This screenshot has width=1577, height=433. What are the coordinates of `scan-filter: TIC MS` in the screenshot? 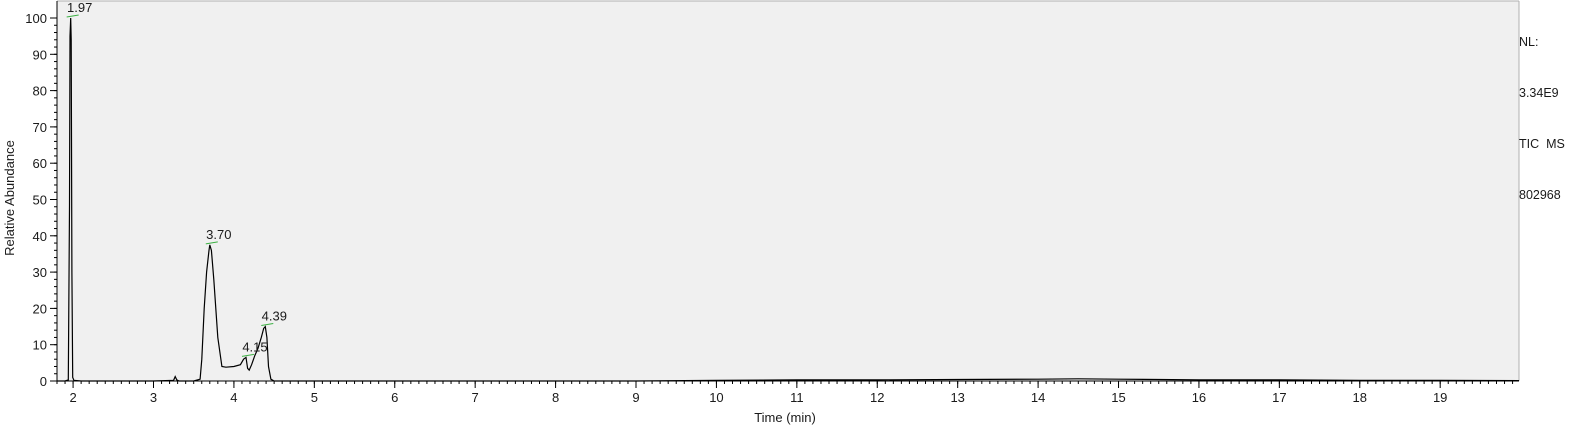 It's located at (1542, 144).